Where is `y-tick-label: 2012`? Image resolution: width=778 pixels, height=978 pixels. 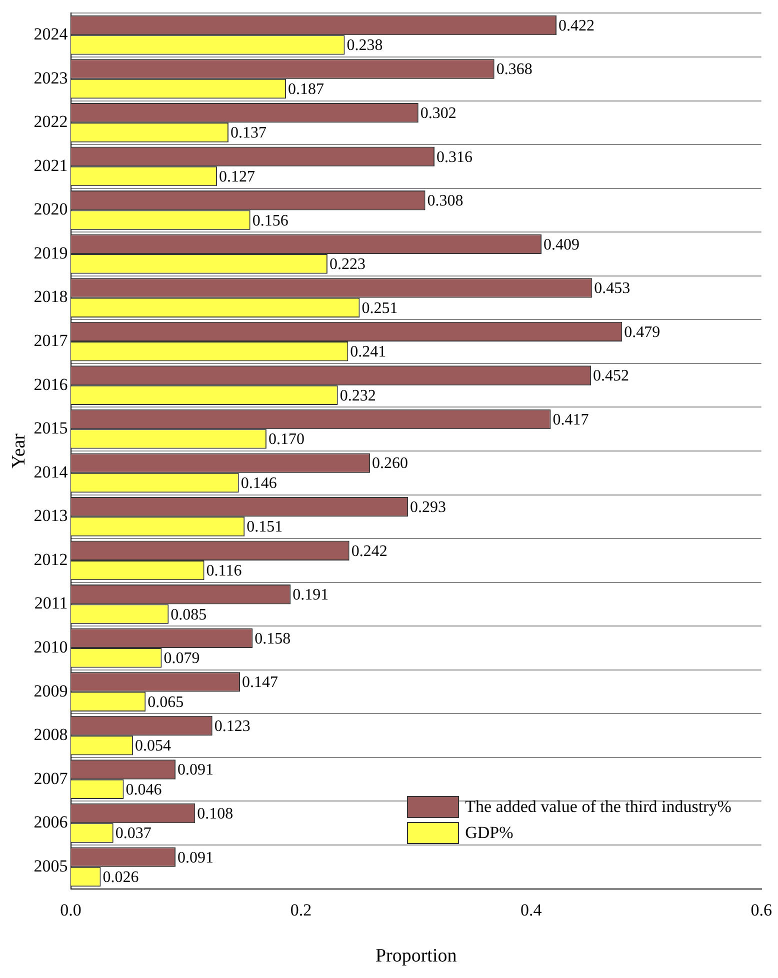
y-tick-label: 2012 is located at coordinates (51, 559).